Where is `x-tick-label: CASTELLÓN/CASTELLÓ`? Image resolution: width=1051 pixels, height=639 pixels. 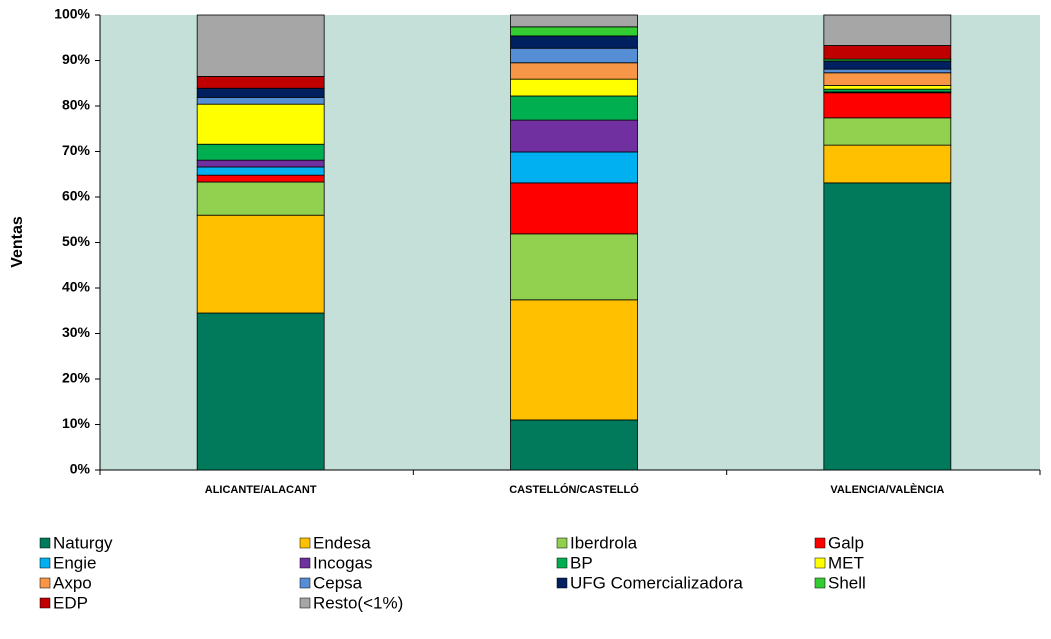
x-tick-label: CASTELLÓN/CASTELLÓ is located at coordinates (574, 489).